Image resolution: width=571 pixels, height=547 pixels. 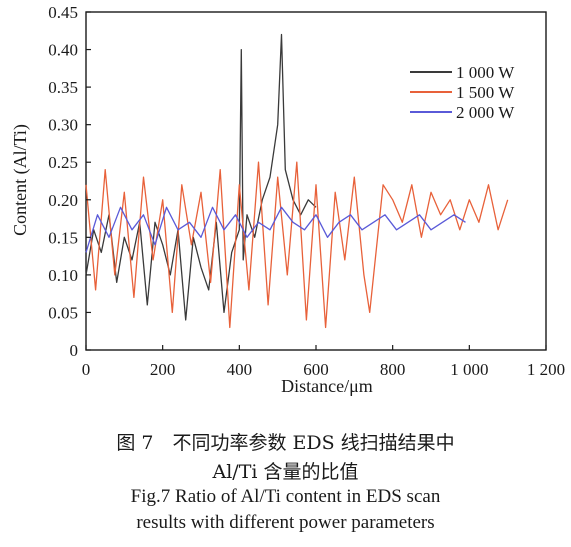 What do you see at coordinates (327, 386) in the screenshot?
I see `x-axis-label: Distance/μm` at bounding box center [327, 386].